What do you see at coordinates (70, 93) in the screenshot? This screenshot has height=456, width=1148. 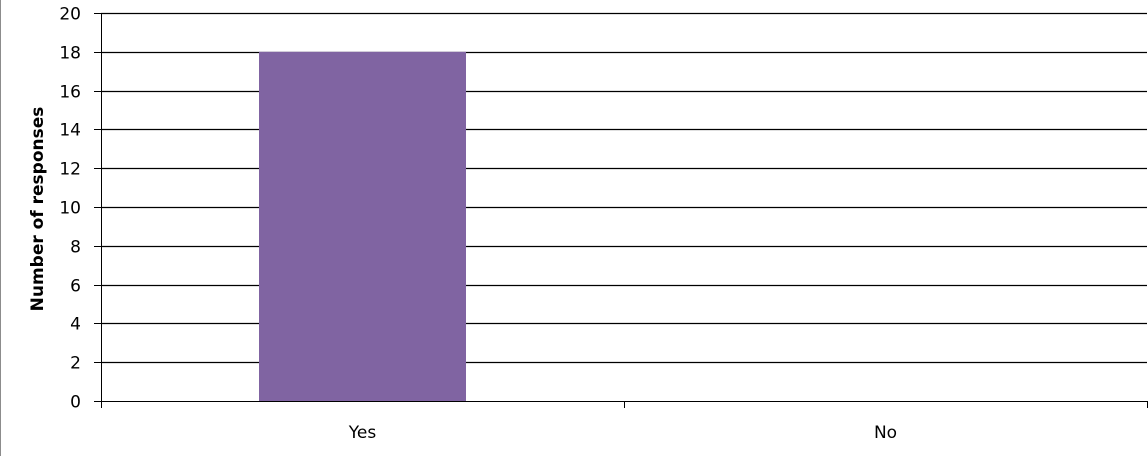 I see `y-tick-label: 16` at bounding box center [70, 93].